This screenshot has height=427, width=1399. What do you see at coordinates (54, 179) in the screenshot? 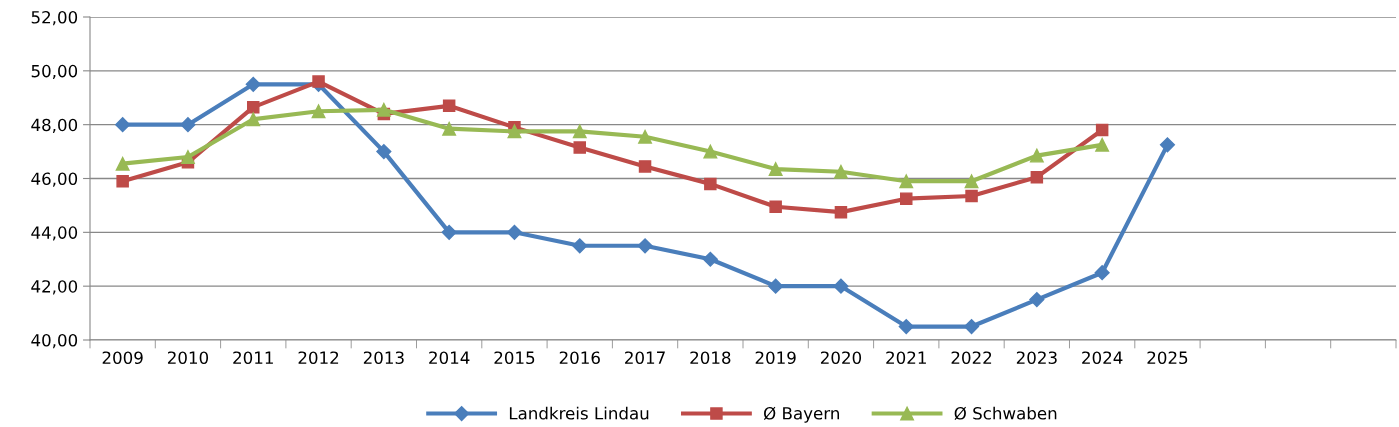
I see `y-tick-label: 46,00` at bounding box center [54, 179].